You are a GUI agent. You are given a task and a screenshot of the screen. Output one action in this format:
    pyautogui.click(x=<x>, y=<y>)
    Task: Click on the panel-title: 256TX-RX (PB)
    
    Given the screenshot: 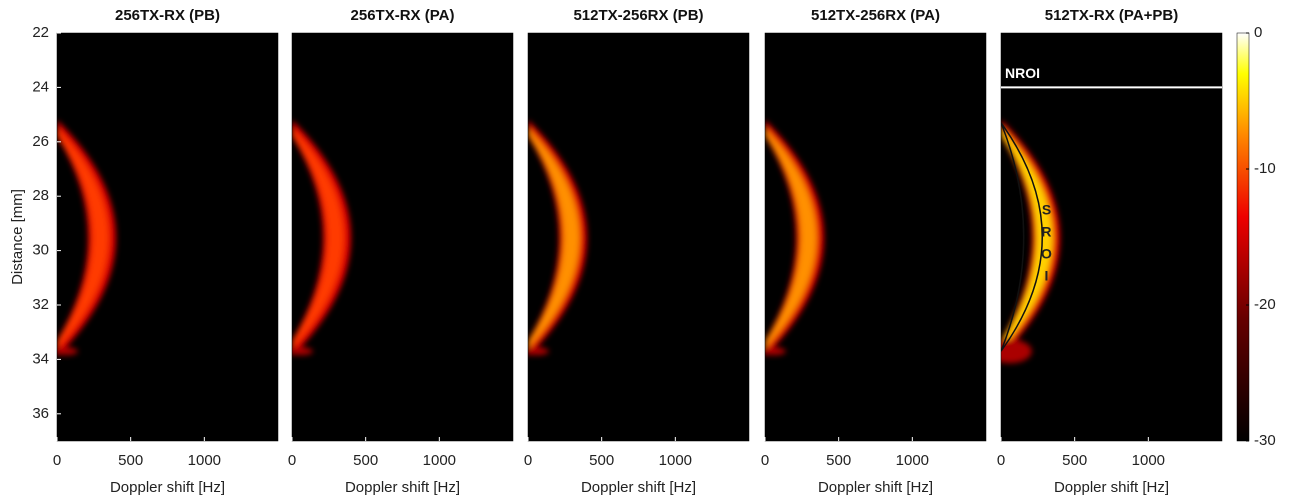 What is the action you would take?
    pyautogui.click(x=167, y=15)
    